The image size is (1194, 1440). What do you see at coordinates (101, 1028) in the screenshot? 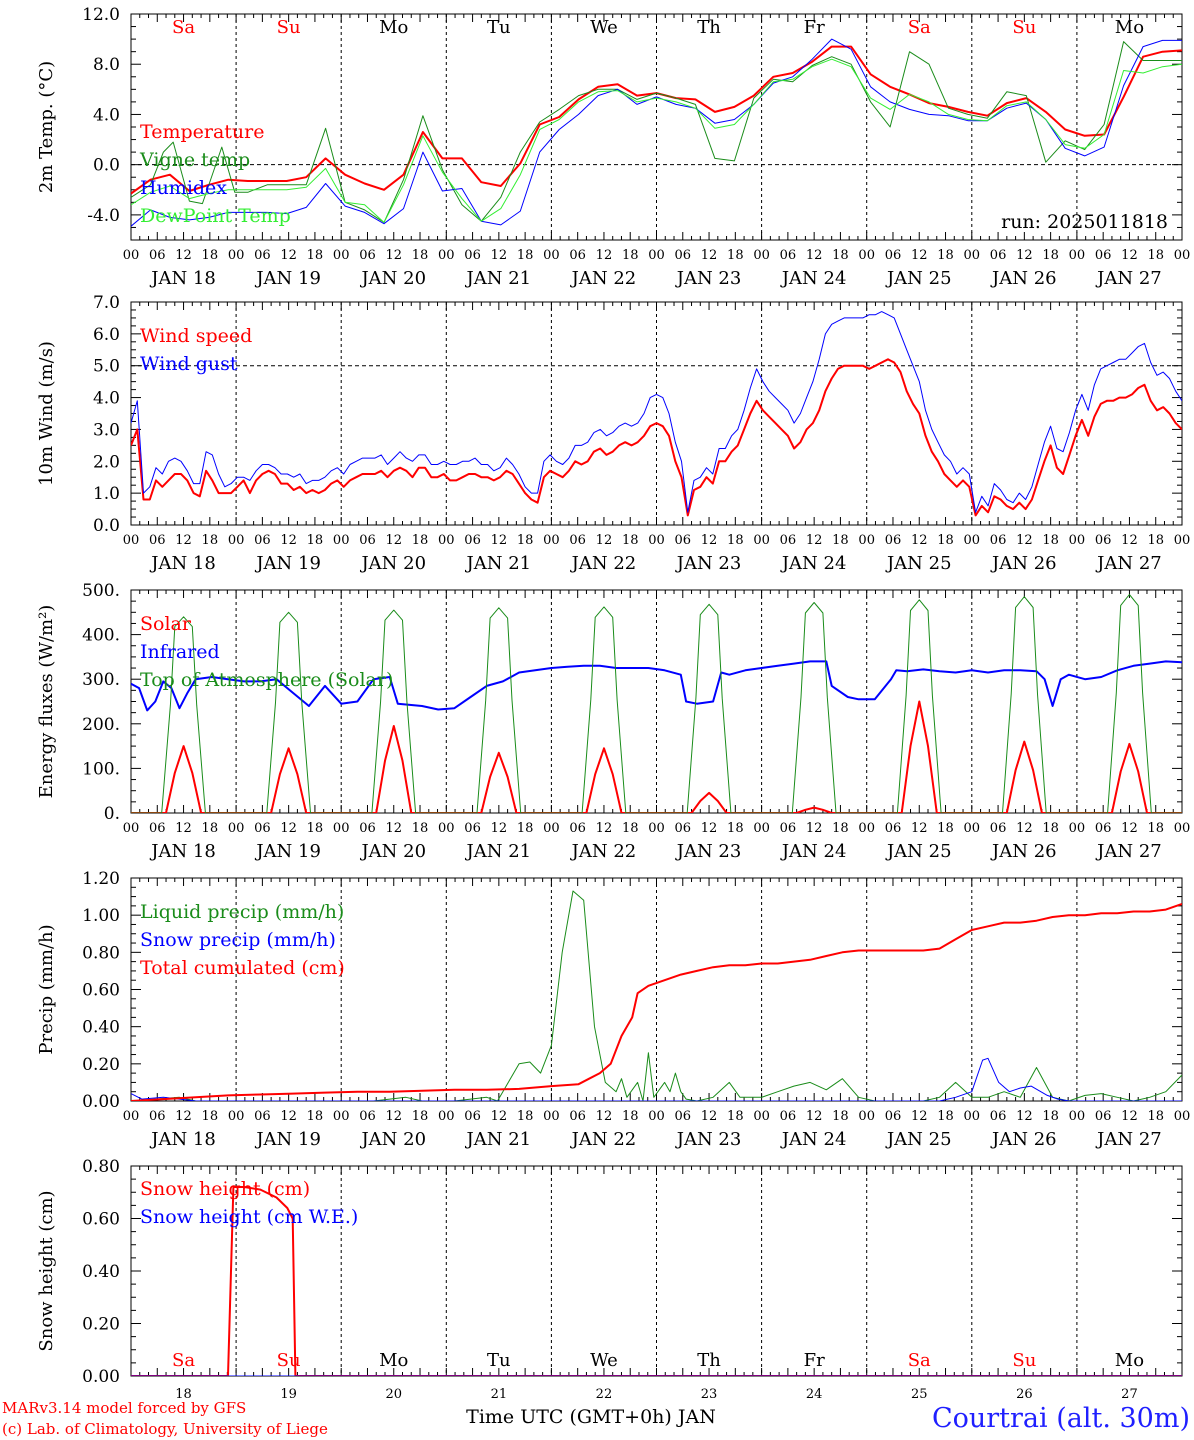
I see `y-tick-label: 0.40` at bounding box center [101, 1028].